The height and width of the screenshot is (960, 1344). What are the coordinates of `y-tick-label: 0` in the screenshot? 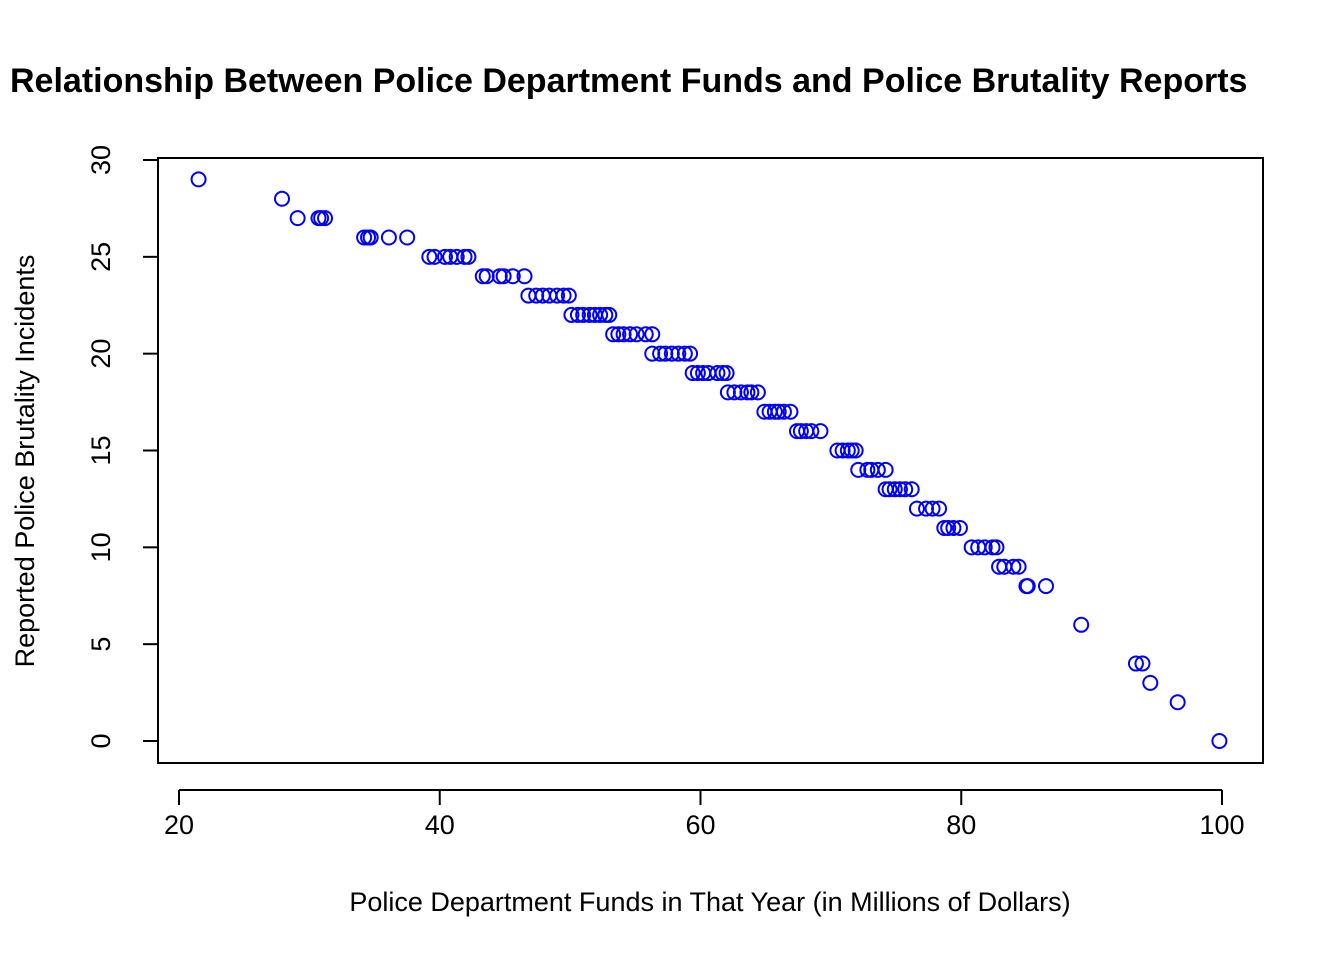 It's located at (101, 740).